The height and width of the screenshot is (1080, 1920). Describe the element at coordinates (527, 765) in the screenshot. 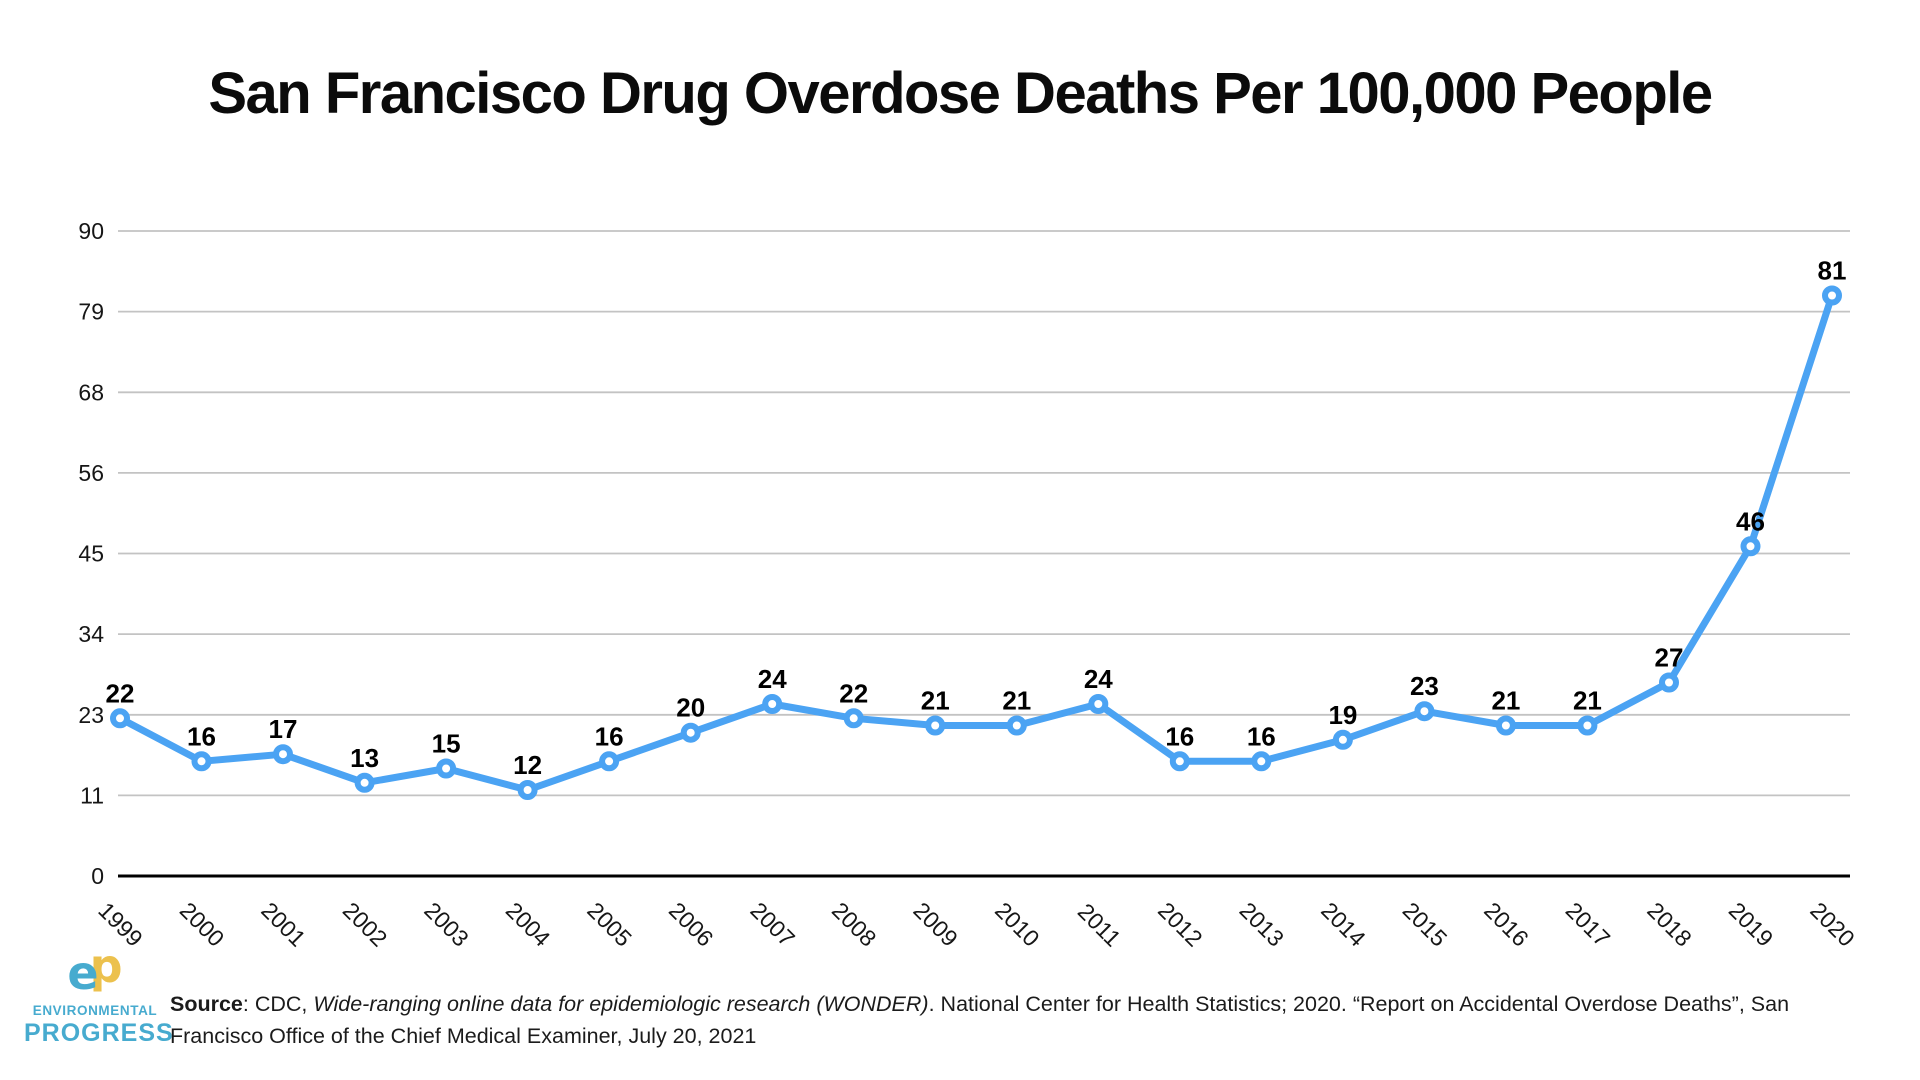

I see `data-label: 12` at that location.